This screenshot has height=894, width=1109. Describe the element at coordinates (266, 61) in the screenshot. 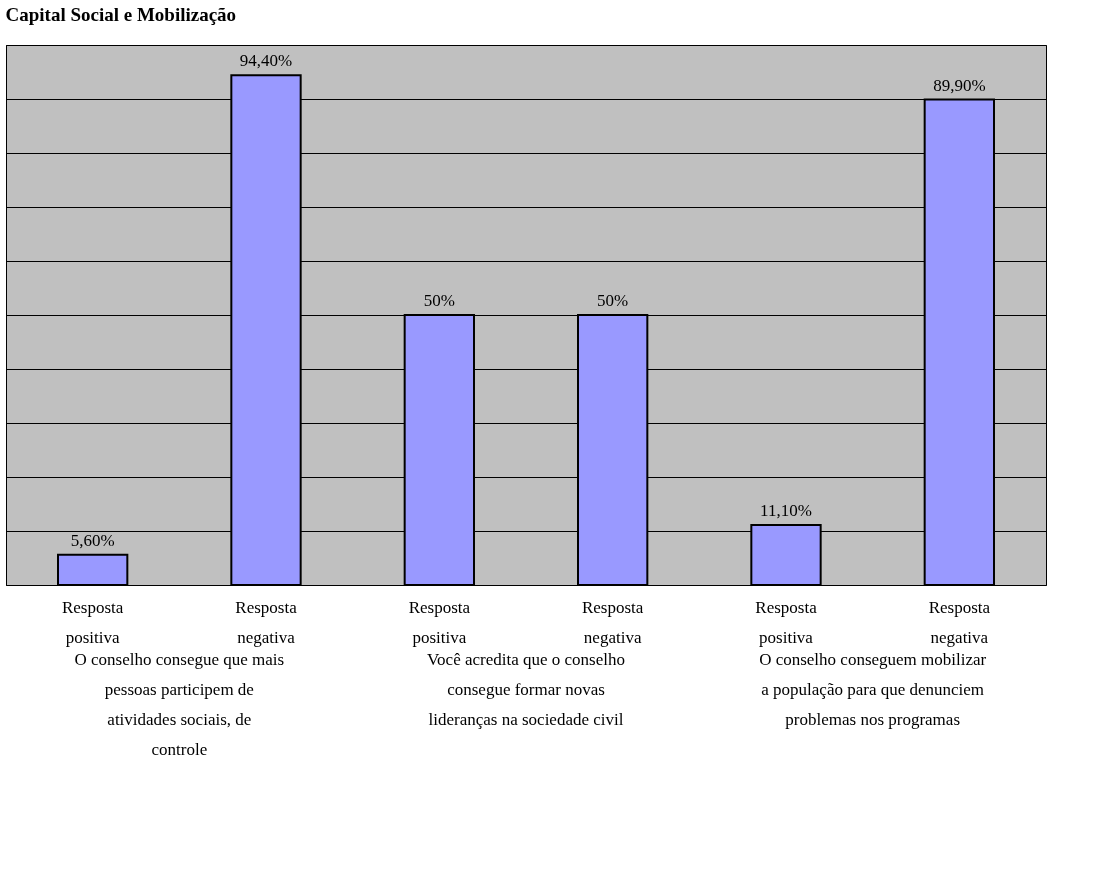

I see `data-label: 94,40%` at that location.